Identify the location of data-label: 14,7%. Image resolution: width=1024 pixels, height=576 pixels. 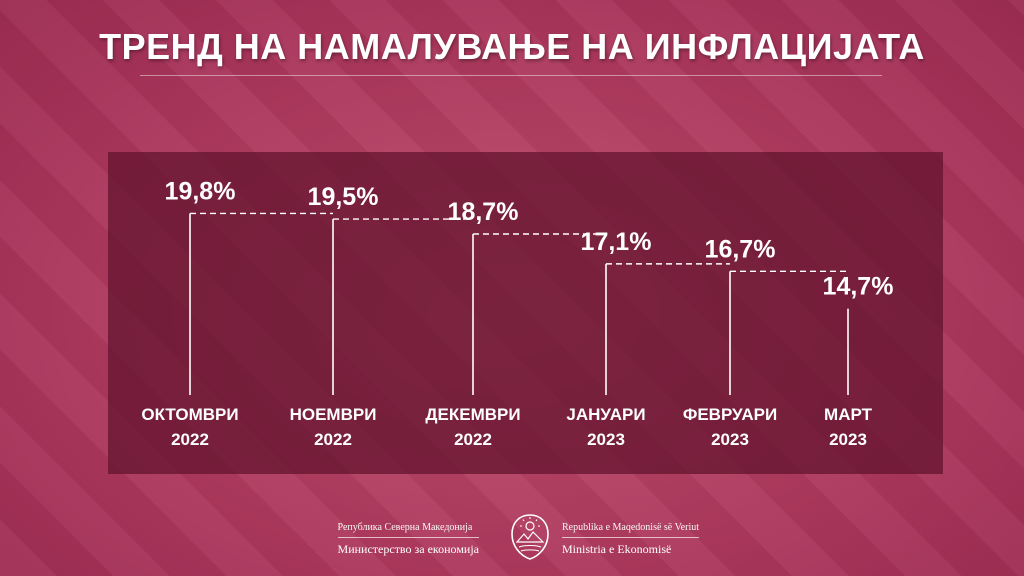
(858, 287).